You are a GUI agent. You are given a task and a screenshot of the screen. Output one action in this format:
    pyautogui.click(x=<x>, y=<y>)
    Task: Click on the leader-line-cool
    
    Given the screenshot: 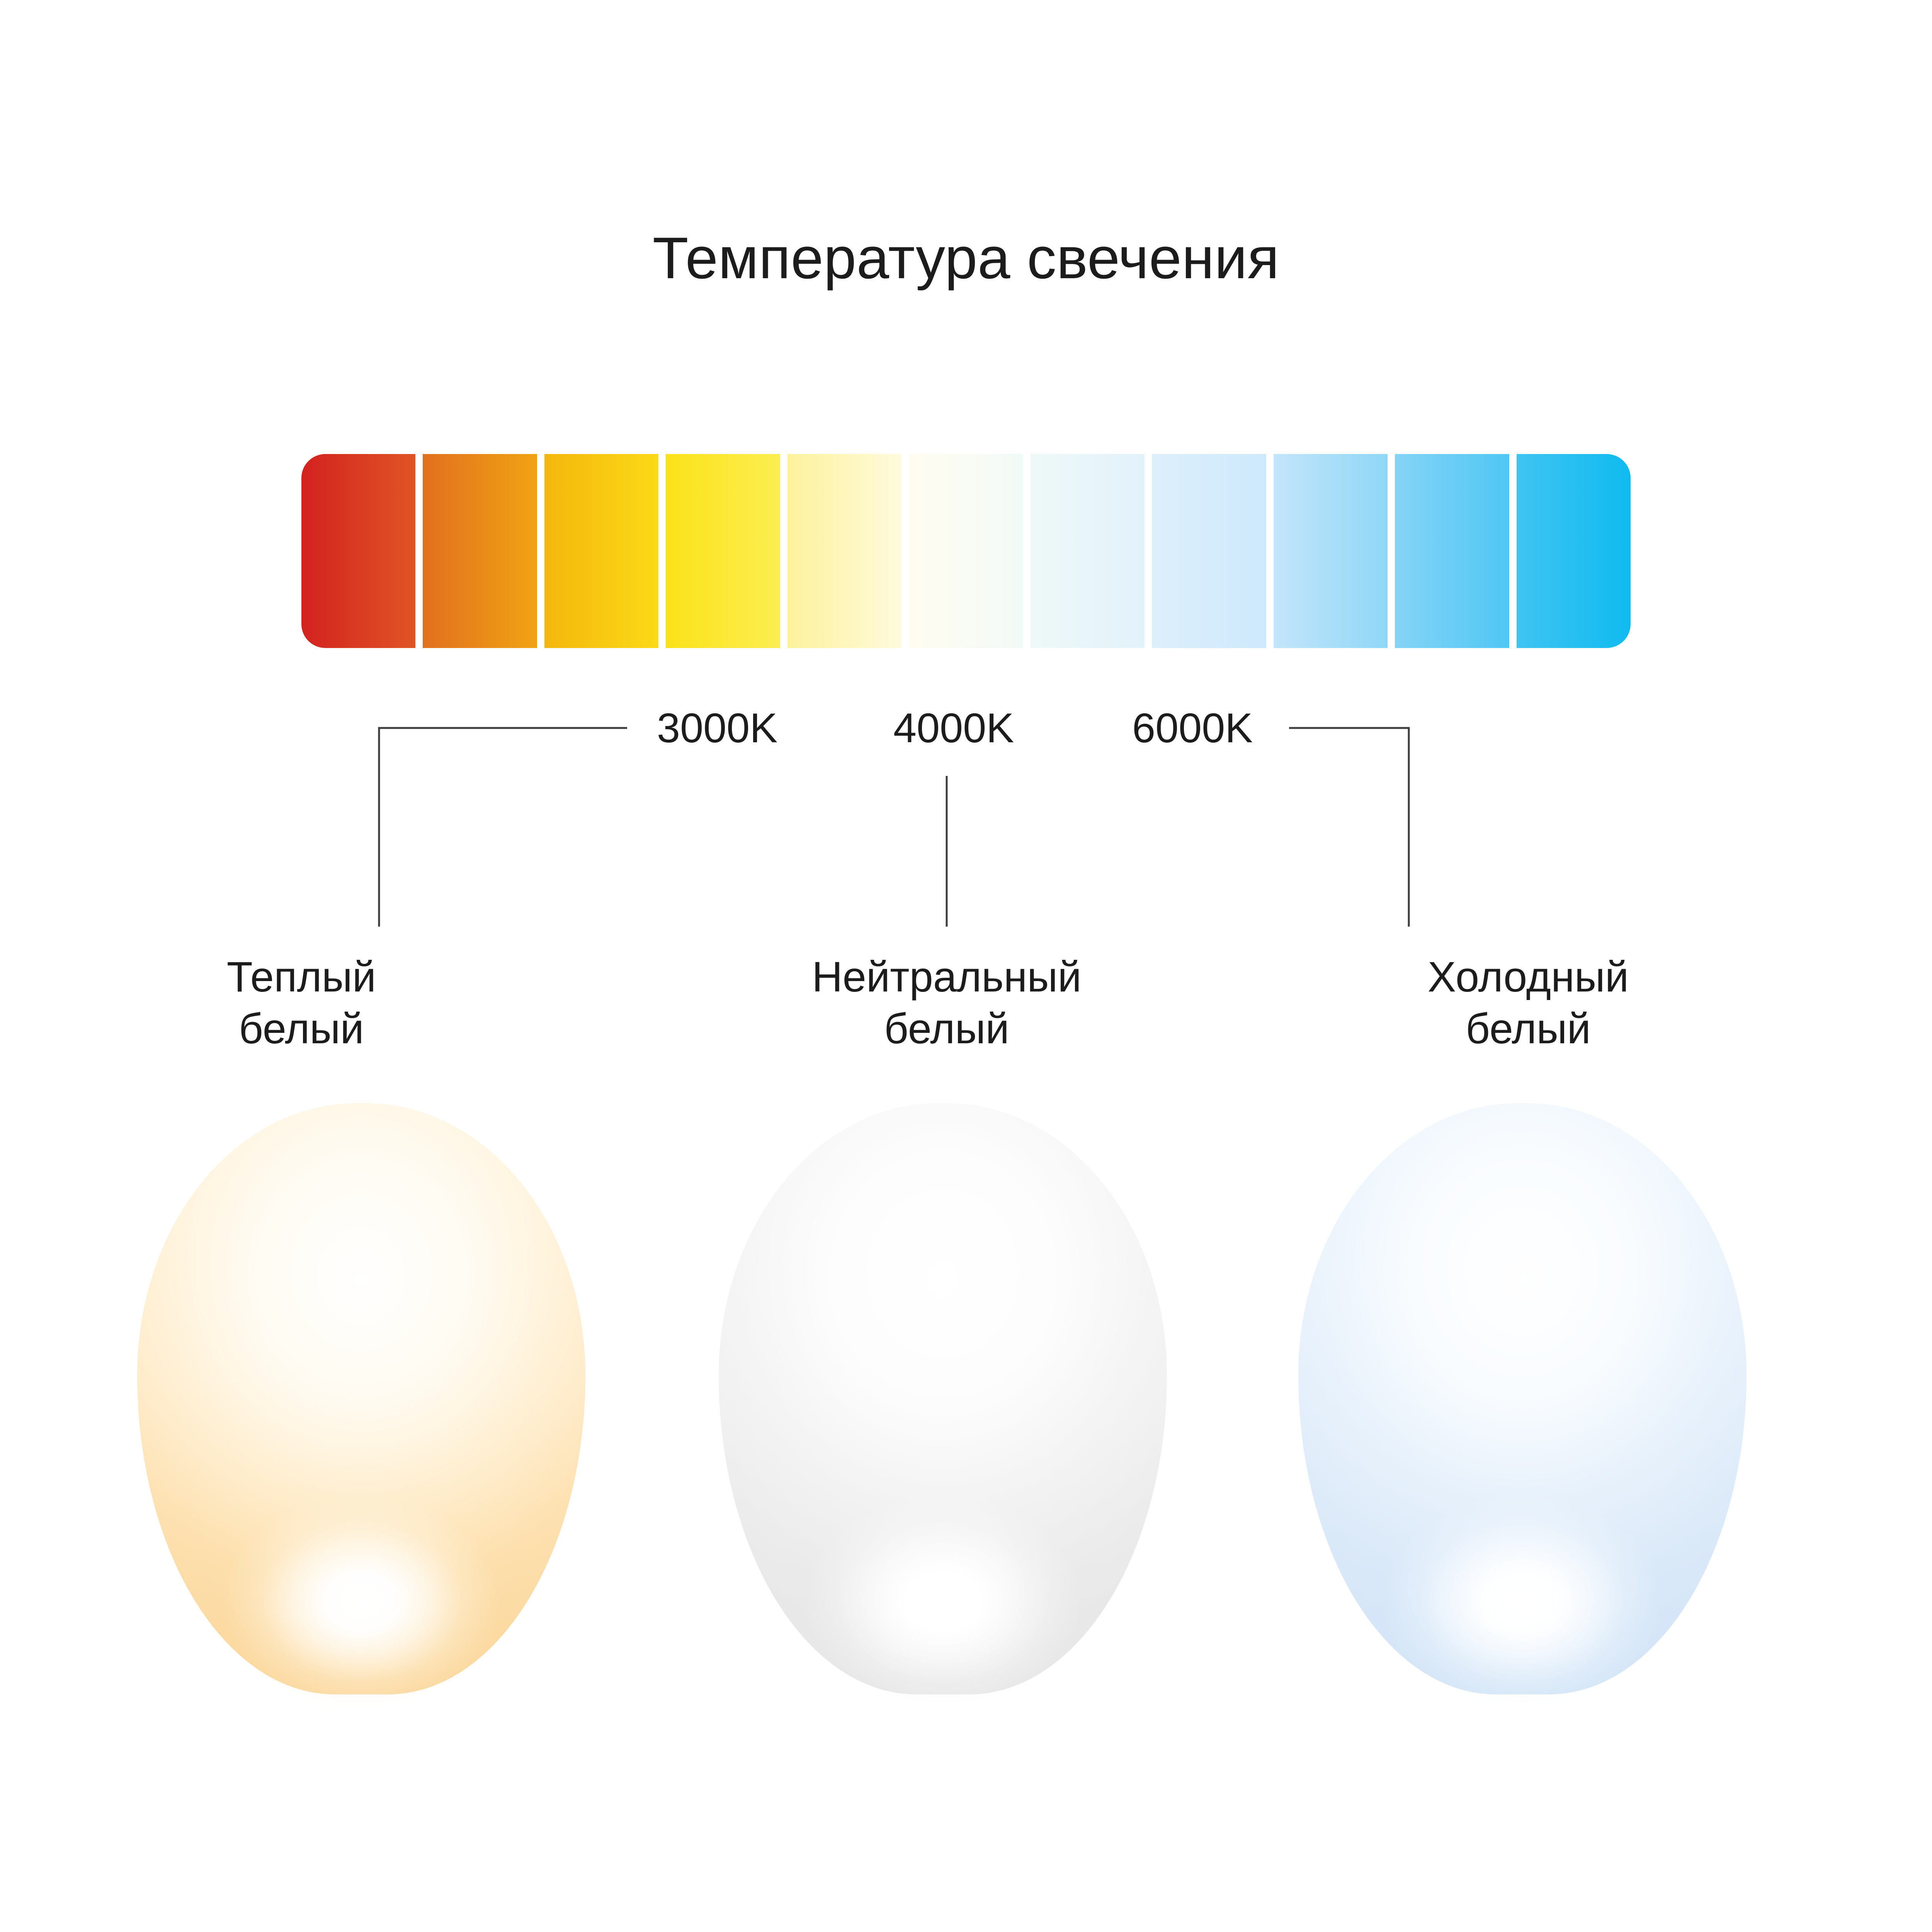 What is the action you would take?
    pyautogui.click(x=1349, y=827)
    